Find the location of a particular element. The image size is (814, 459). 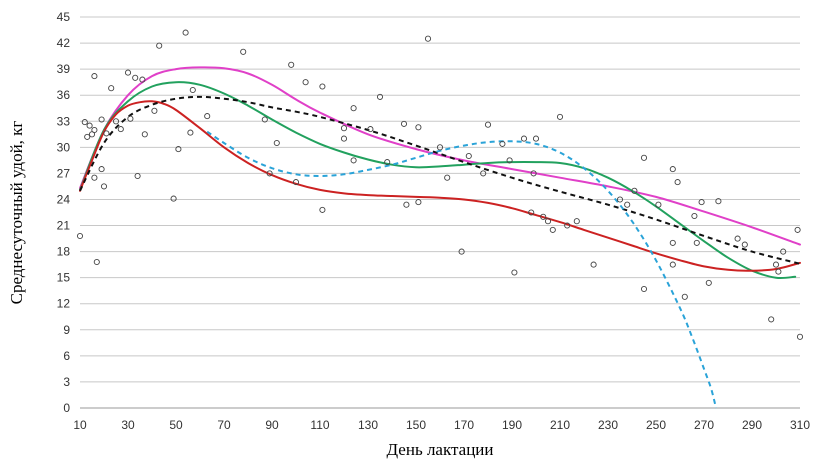

x-axis-title: День лактации is located at coordinates (440, 449).